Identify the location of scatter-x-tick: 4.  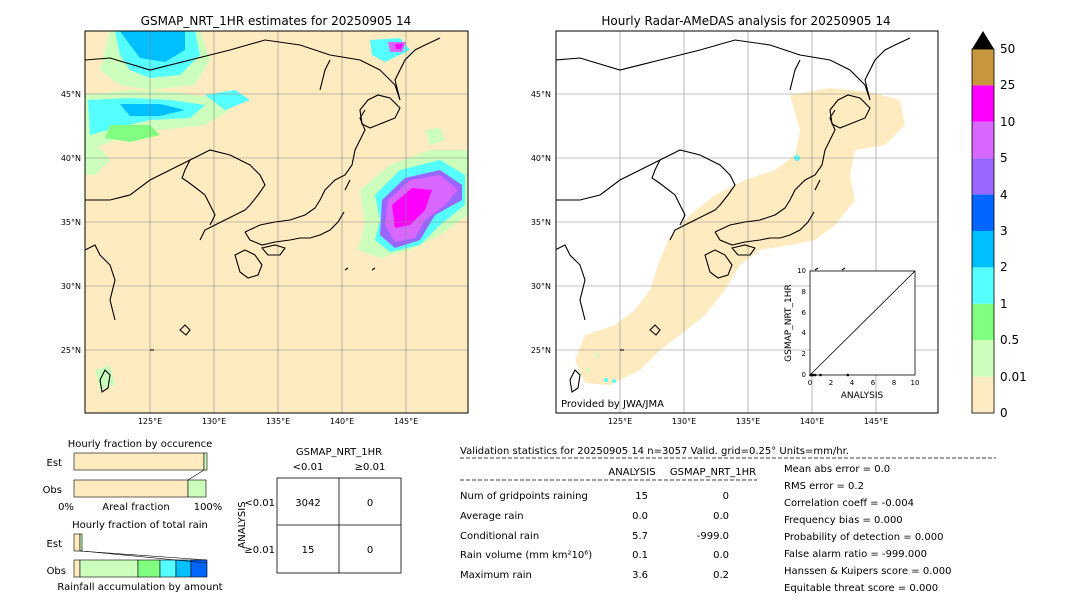
(852, 383).